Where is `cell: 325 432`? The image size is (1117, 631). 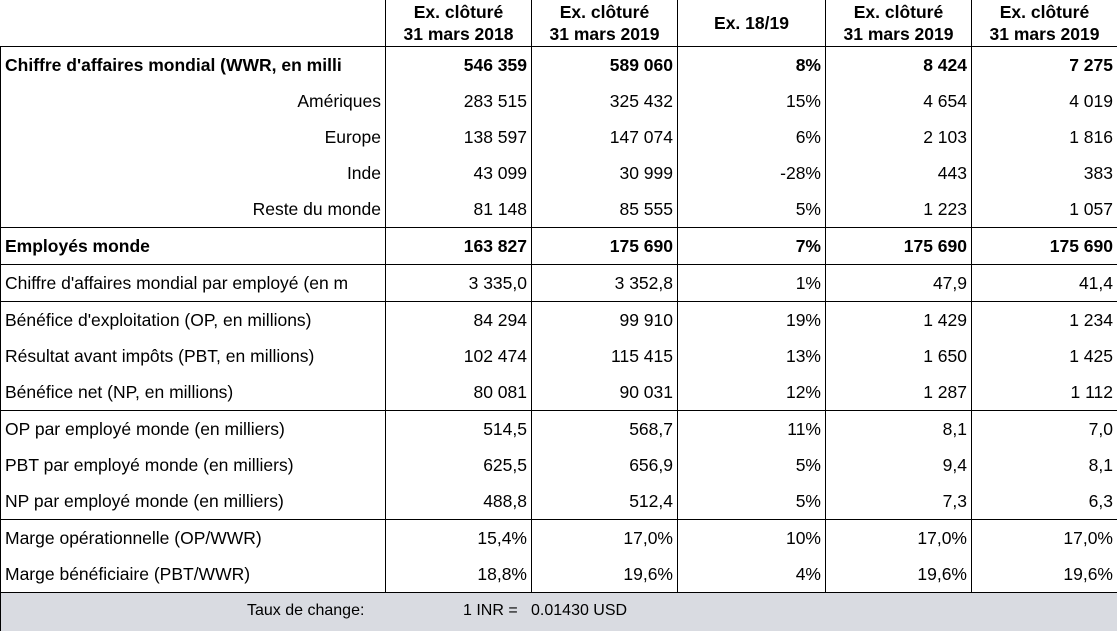 cell: 325 432 is located at coordinates (605, 101).